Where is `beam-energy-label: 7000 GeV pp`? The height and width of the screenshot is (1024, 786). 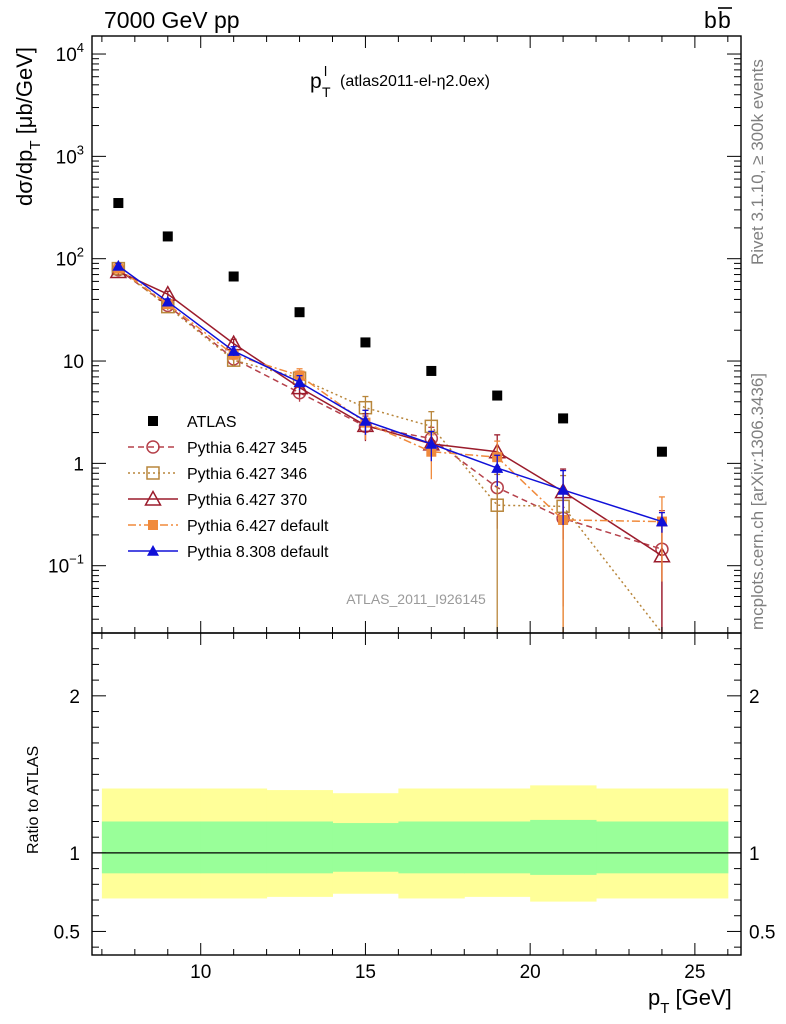
beam-energy-label: 7000 GeV pp is located at coordinates (172, 20).